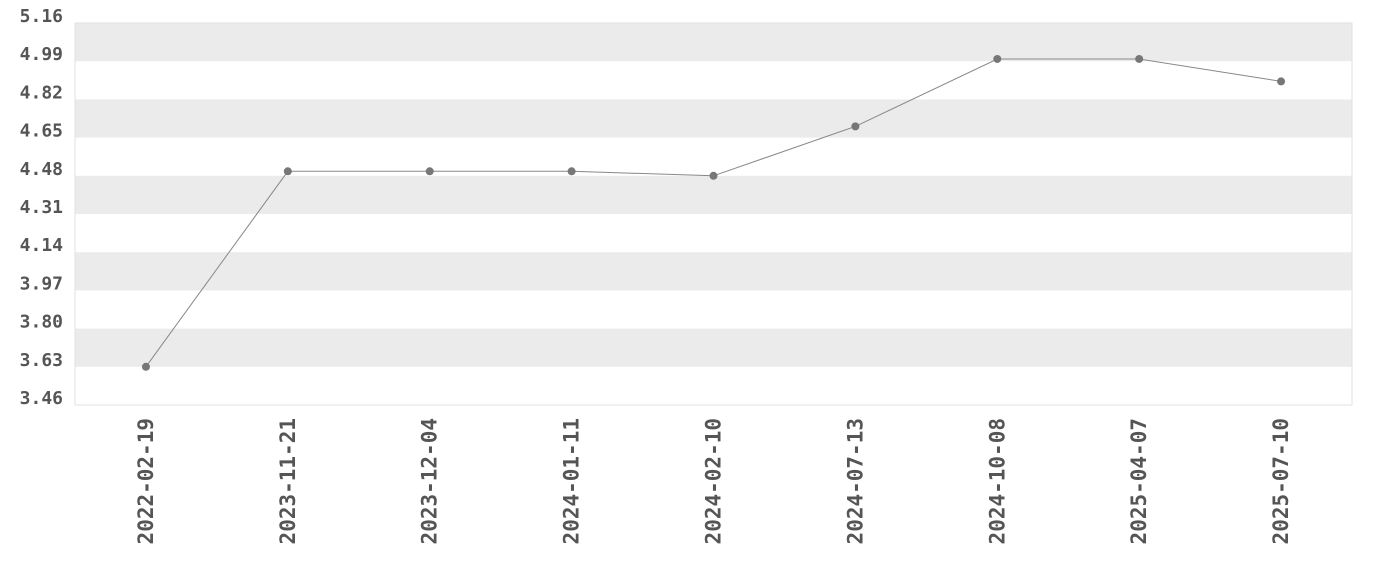 Image resolution: width=1380 pixels, height=580 pixels. What do you see at coordinates (1139, 481) in the screenshot?
I see `x-tick-label: 2025-04-07` at bounding box center [1139, 481].